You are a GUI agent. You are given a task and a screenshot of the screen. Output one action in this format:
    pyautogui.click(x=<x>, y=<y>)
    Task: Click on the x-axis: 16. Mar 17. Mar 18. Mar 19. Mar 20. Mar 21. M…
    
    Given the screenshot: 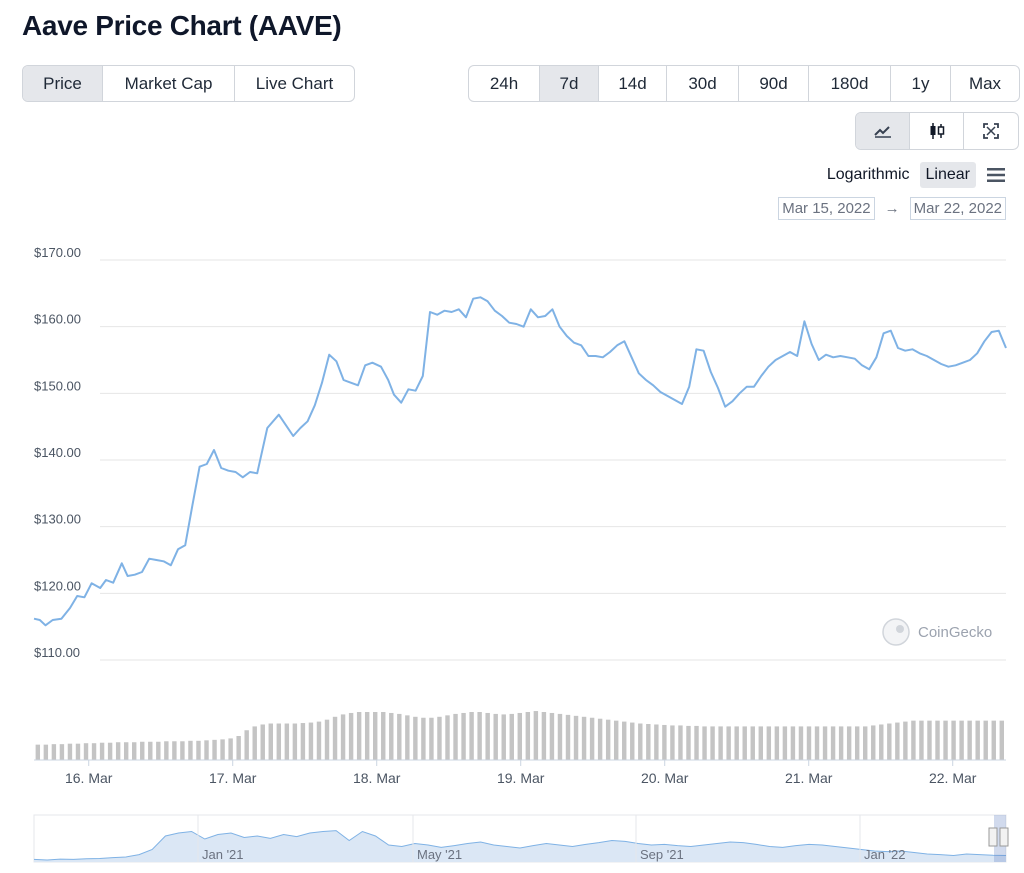 What is the action you would take?
    pyautogui.click(x=521, y=773)
    